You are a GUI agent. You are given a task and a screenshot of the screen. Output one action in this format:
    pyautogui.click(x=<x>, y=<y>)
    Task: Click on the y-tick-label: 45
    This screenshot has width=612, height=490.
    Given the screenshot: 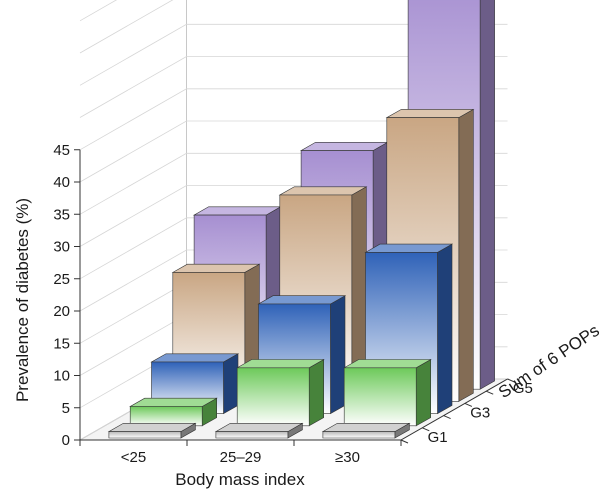 What is the action you would take?
    pyautogui.click(x=61, y=150)
    